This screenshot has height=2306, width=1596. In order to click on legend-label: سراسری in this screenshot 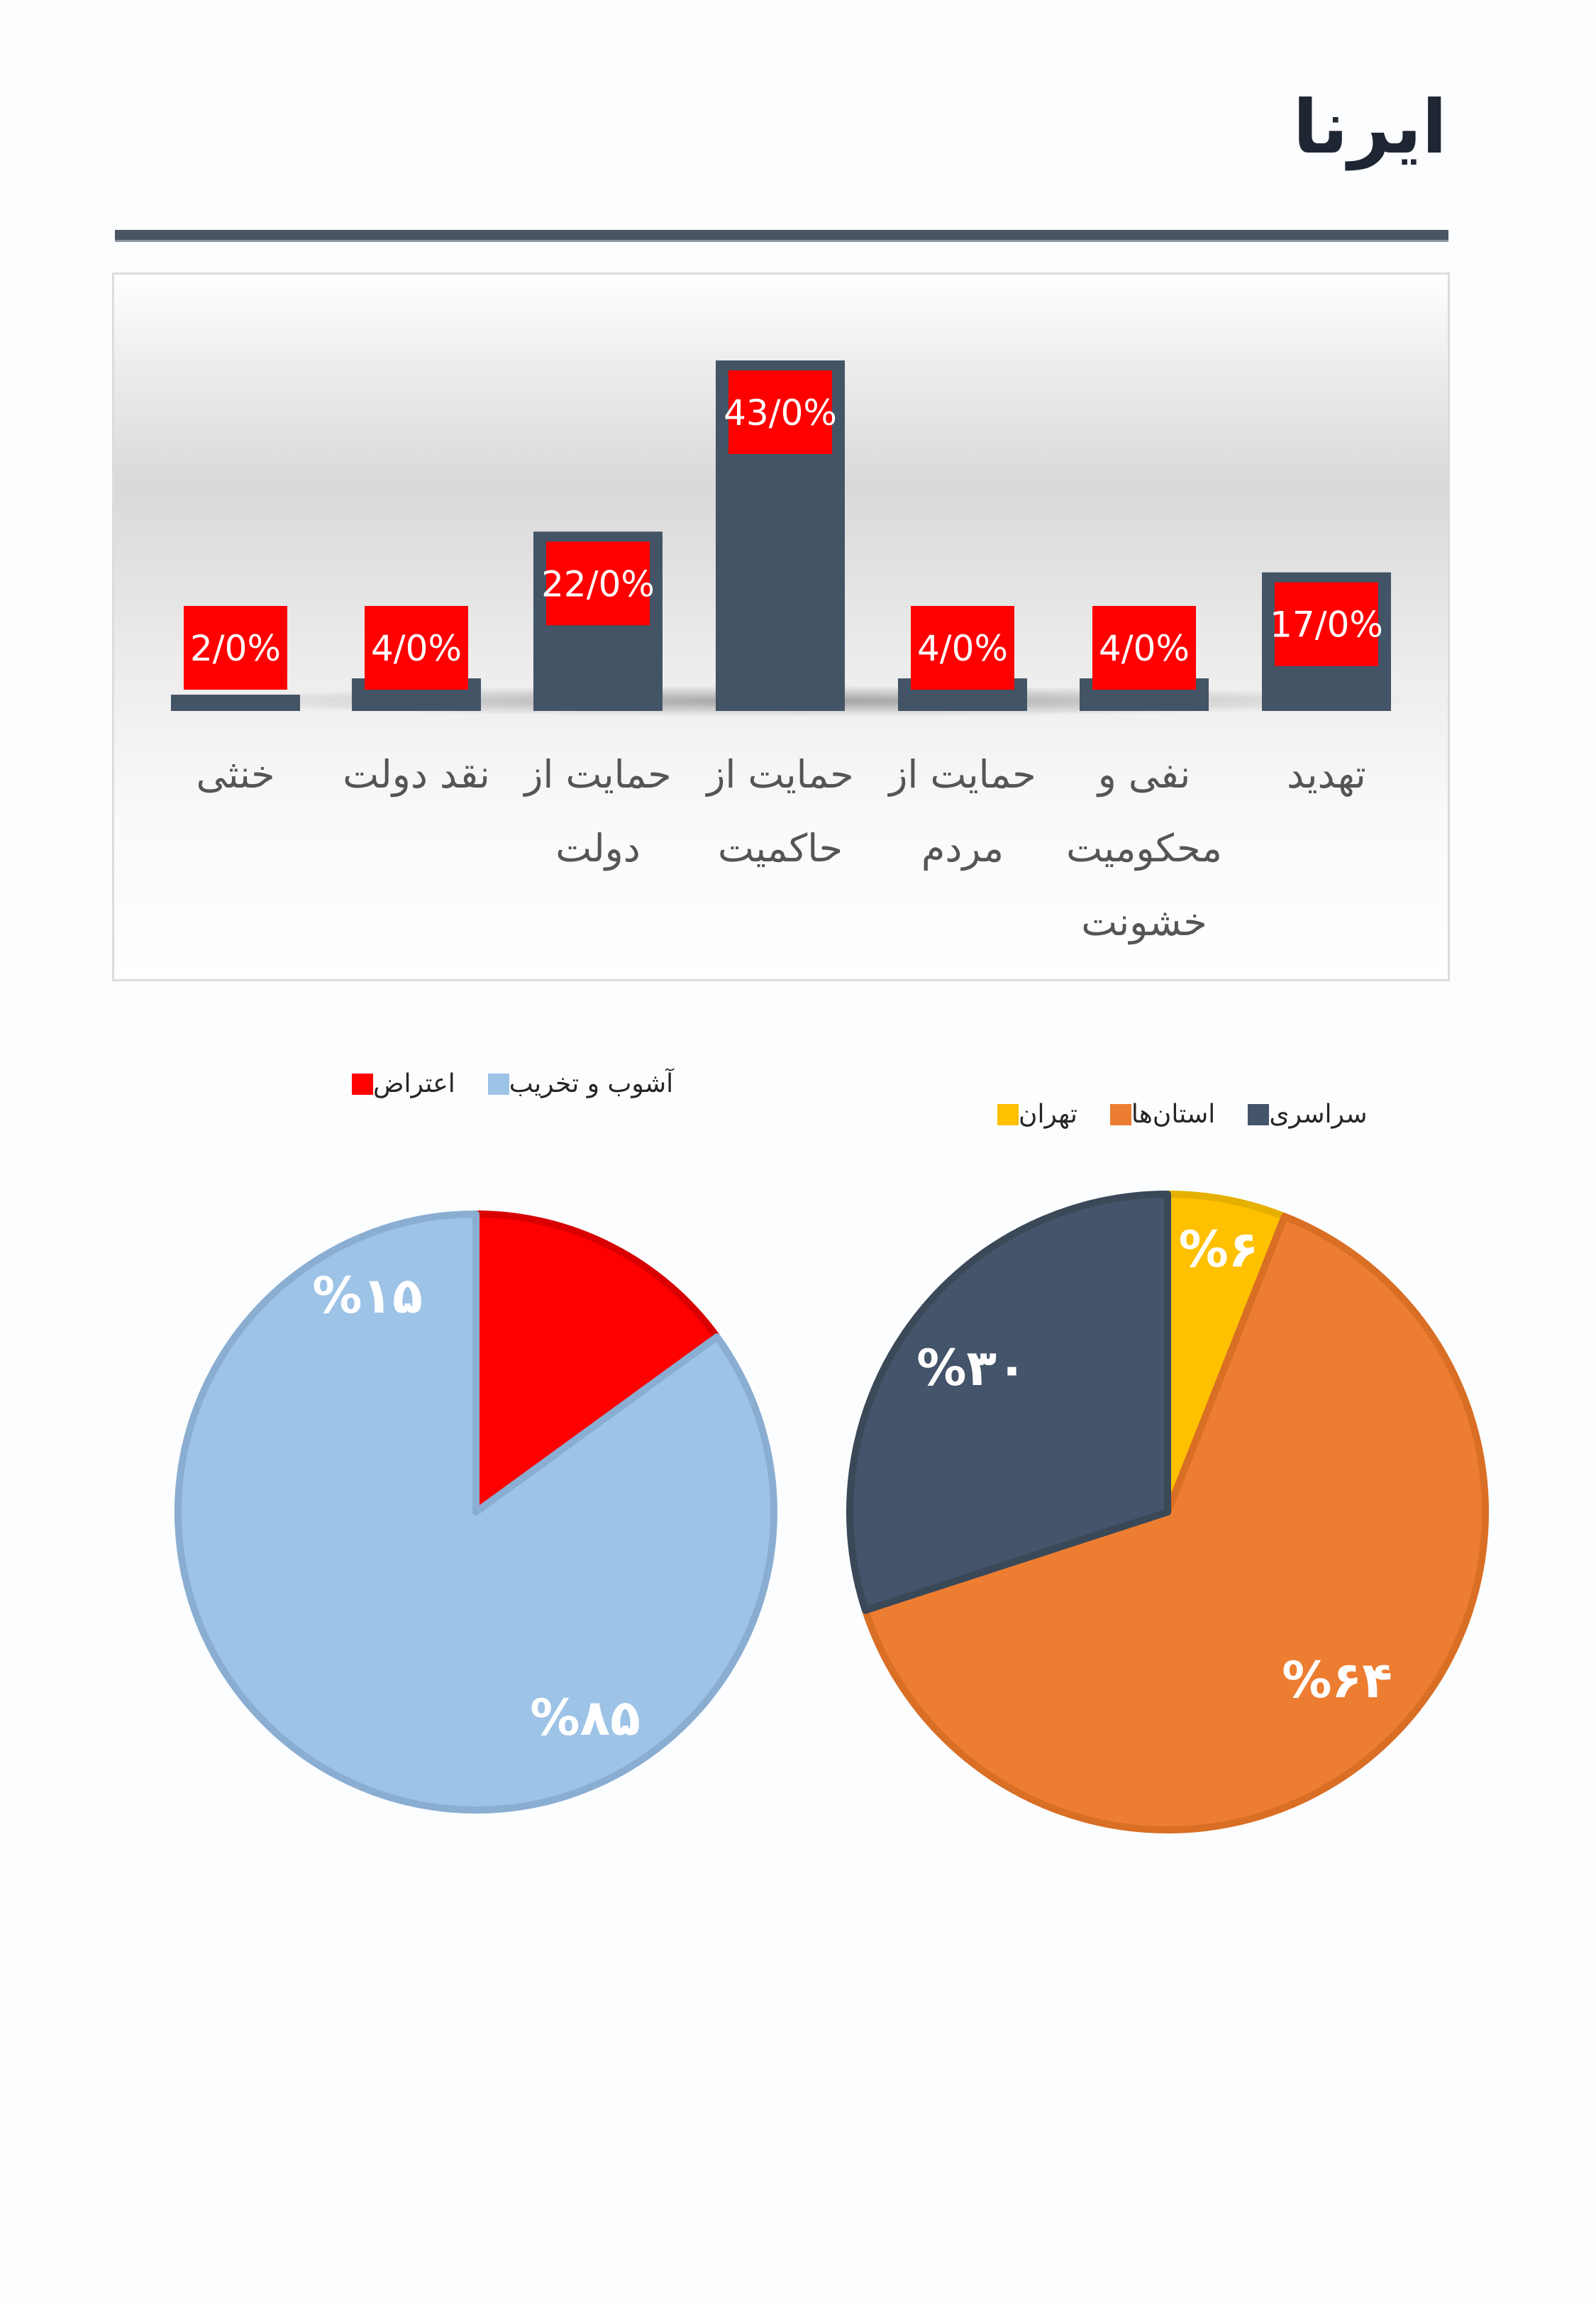, I will do `click(1318, 1114)`.